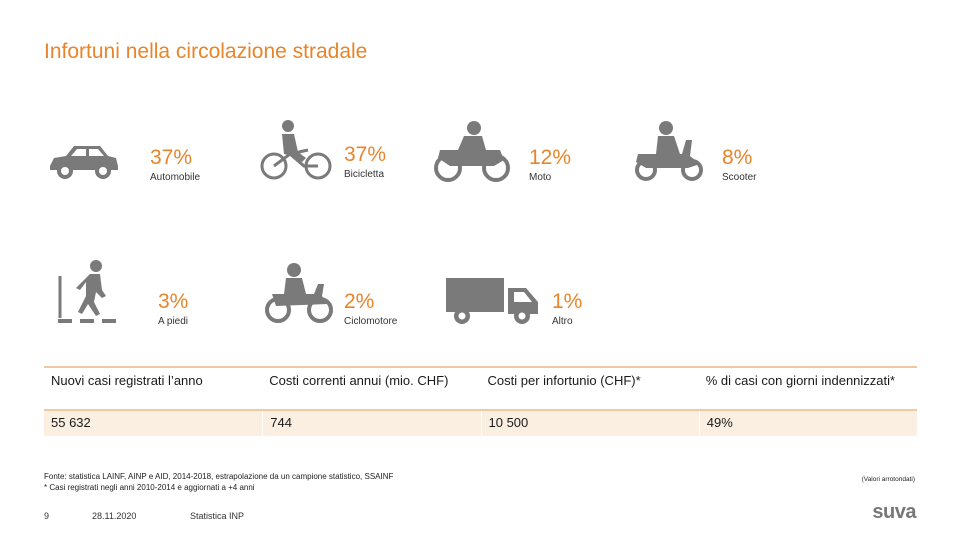  Describe the element at coordinates (359, 301) in the screenshot. I see `stat-percentage: 2%` at that location.